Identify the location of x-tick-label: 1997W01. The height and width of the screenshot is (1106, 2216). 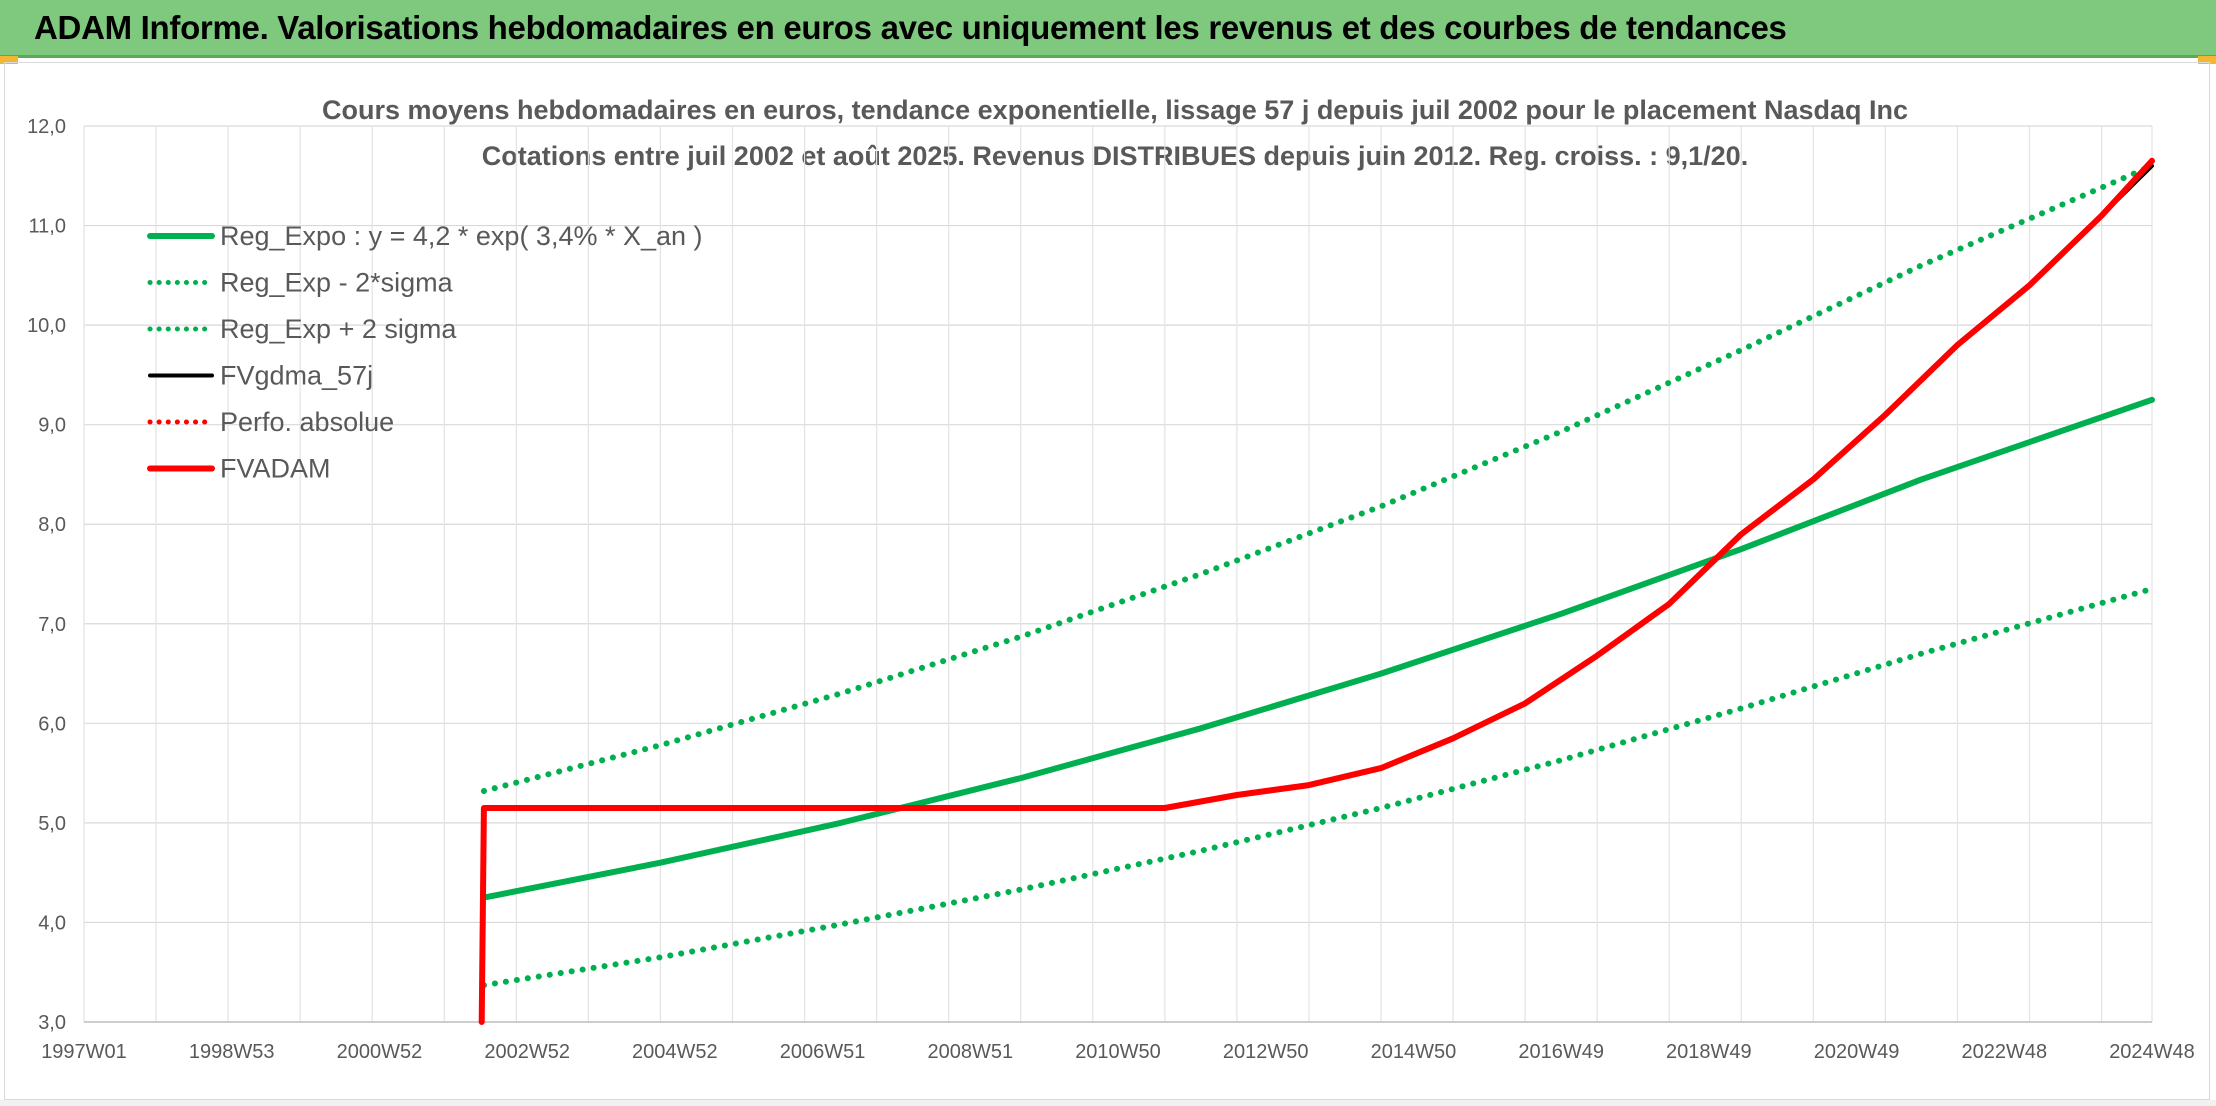
(84, 1052).